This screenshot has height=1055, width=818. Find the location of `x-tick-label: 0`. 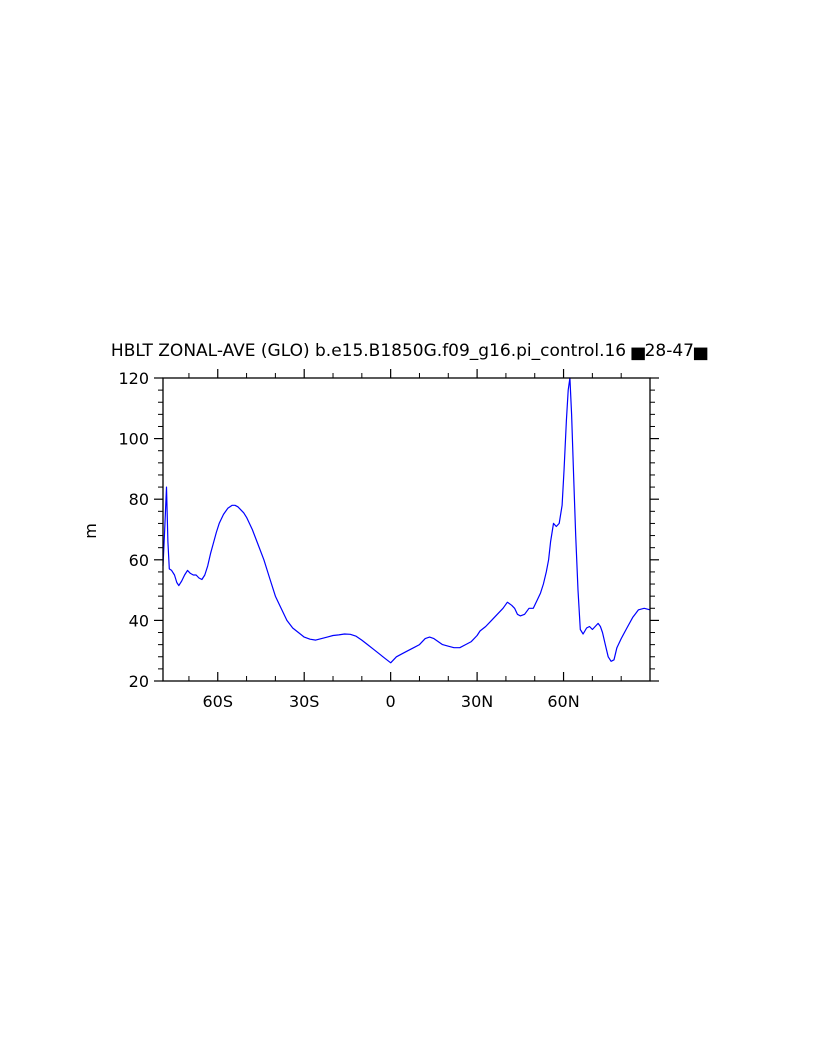

x-tick-label: 0 is located at coordinates (391, 701).